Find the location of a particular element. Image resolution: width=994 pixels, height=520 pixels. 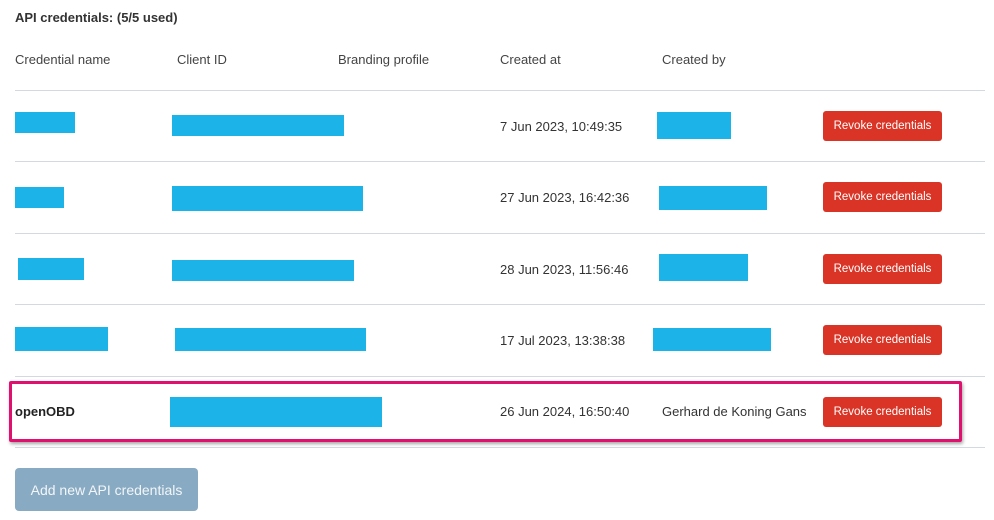

credential-name: openOBD is located at coordinates (45, 411).